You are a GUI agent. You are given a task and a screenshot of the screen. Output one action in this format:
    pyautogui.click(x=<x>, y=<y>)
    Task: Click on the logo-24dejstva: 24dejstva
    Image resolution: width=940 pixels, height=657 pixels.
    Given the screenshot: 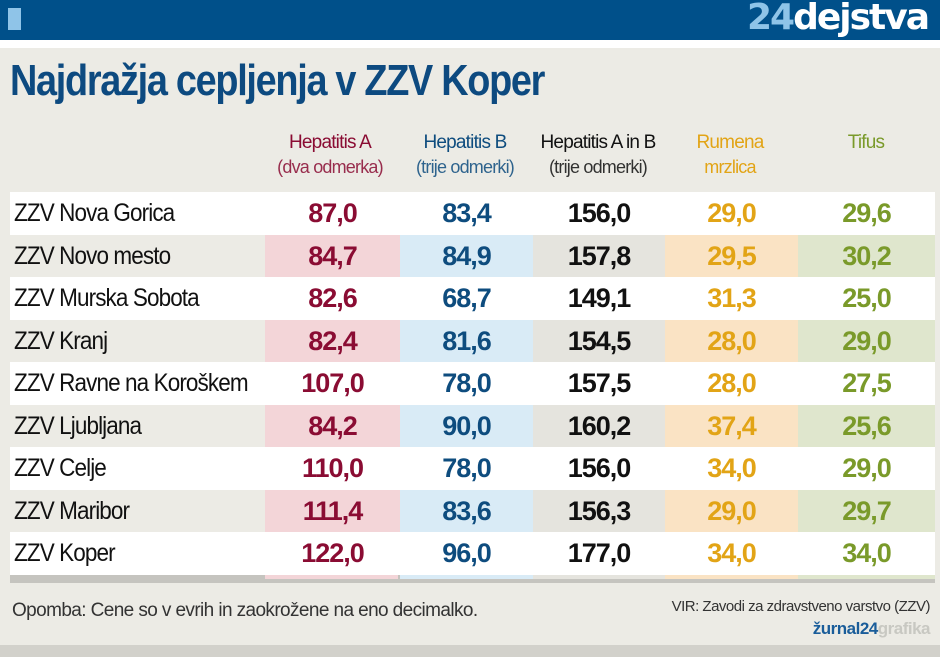 What is the action you would take?
    pyautogui.click(x=838, y=19)
    